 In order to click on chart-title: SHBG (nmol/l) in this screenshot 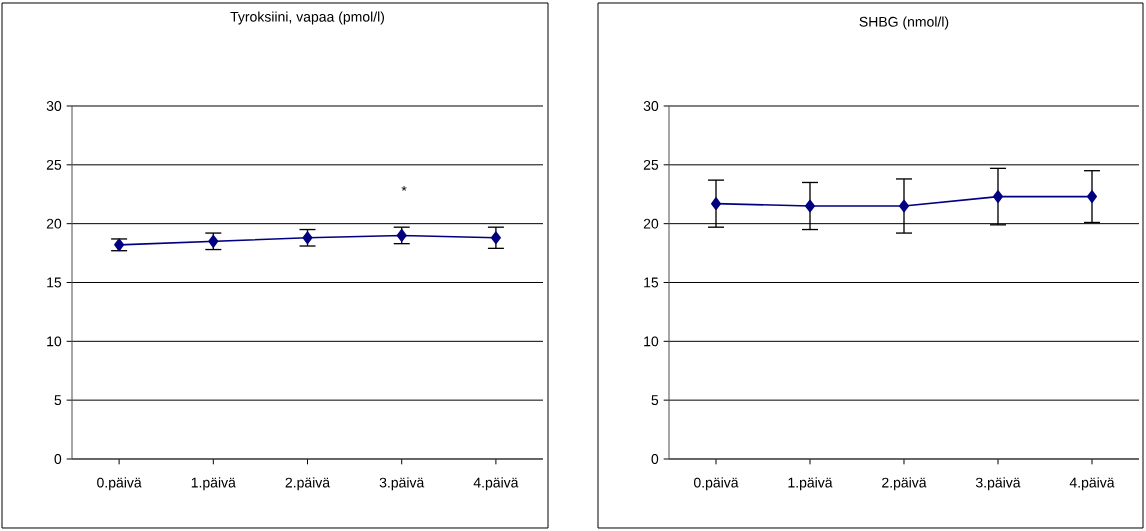, I will do `click(904, 23)`.